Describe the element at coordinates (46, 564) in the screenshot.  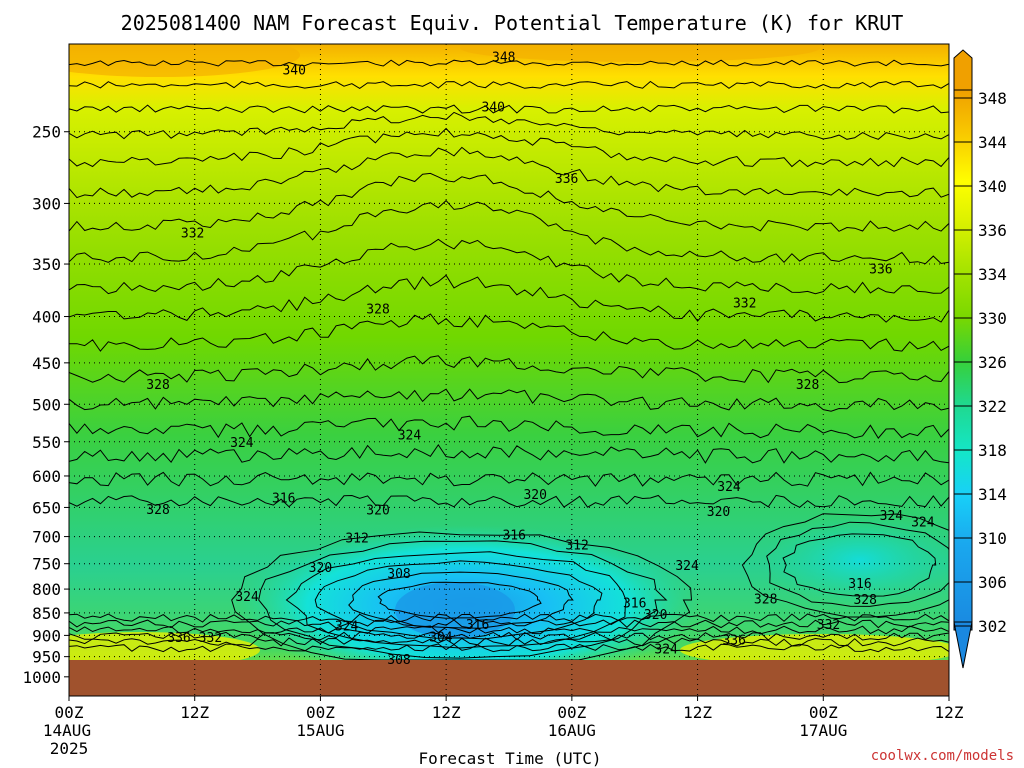
I see `y-tick-label: 750` at that location.